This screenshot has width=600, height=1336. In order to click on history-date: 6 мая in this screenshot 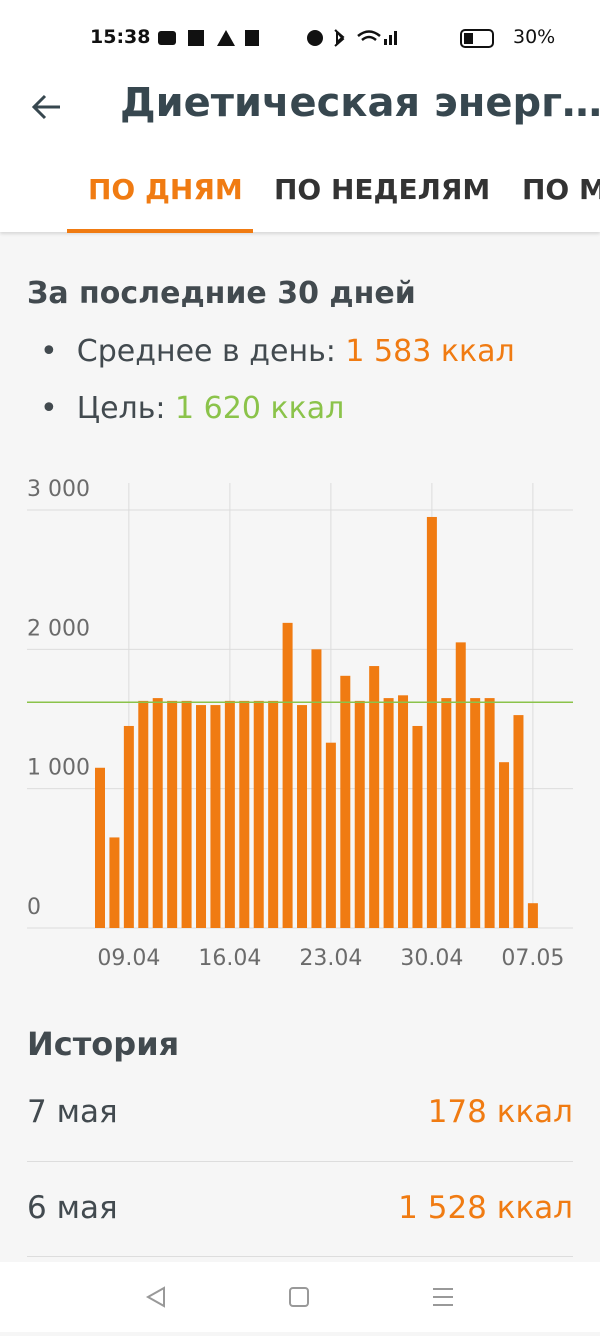, I will do `click(72, 1208)`.